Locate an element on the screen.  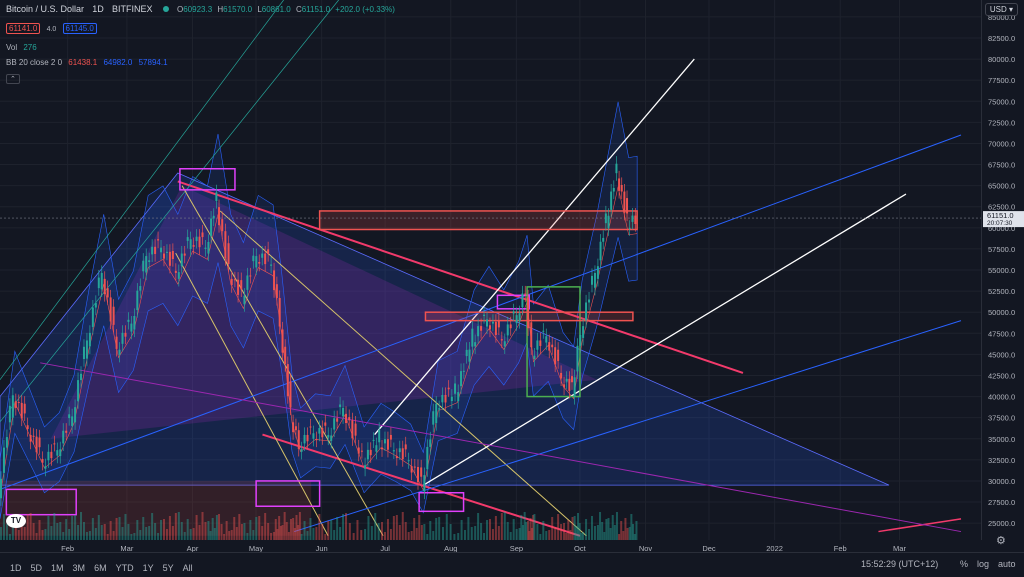
timeframe-5y: 5Y is located at coordinates (168, 568).